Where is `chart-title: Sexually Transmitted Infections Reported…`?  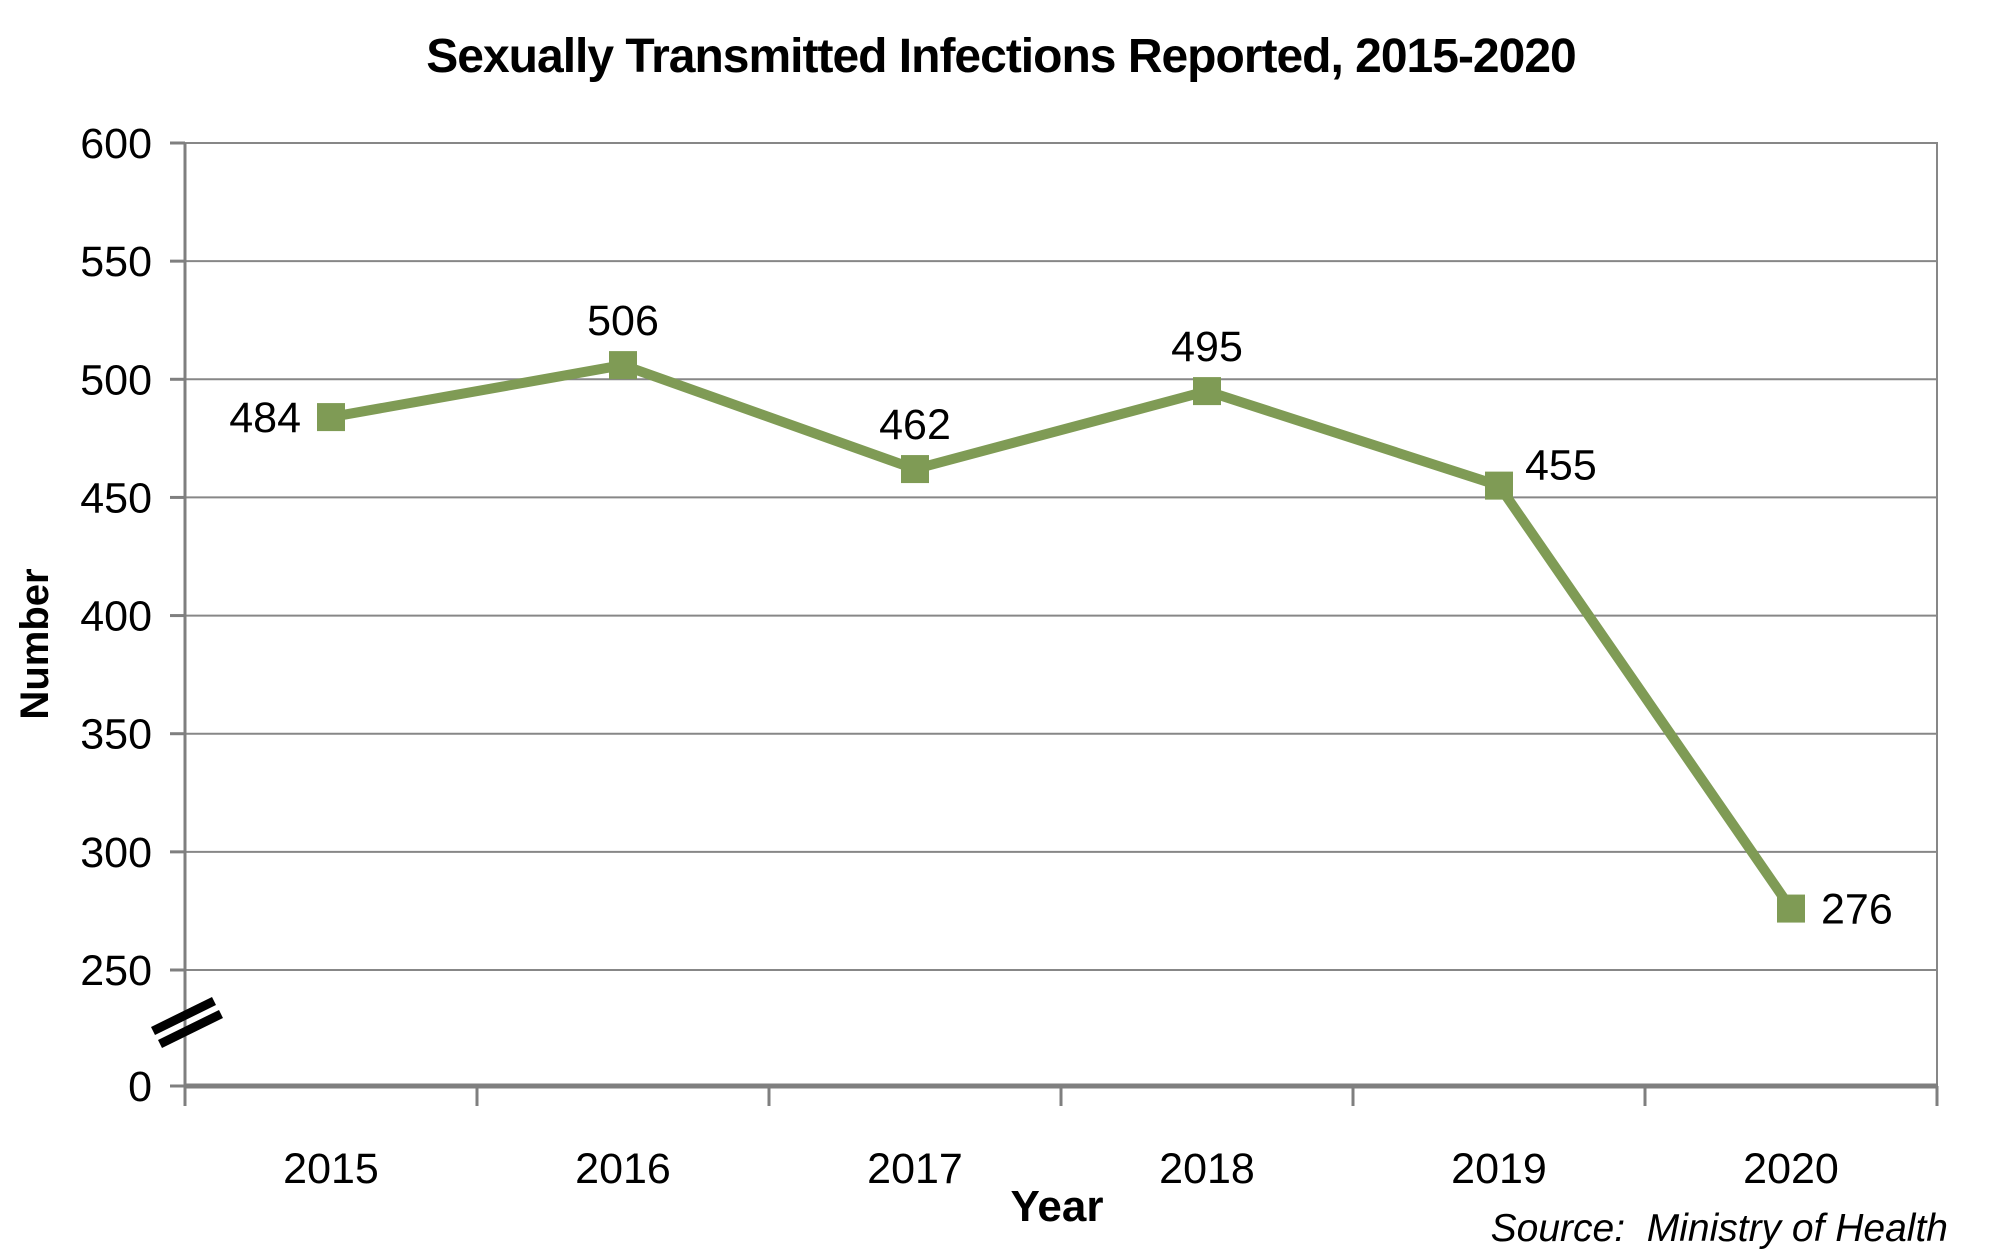
chart-title: Sexually Transmitted Infections Reported… is located at coordinates (1000, 56).